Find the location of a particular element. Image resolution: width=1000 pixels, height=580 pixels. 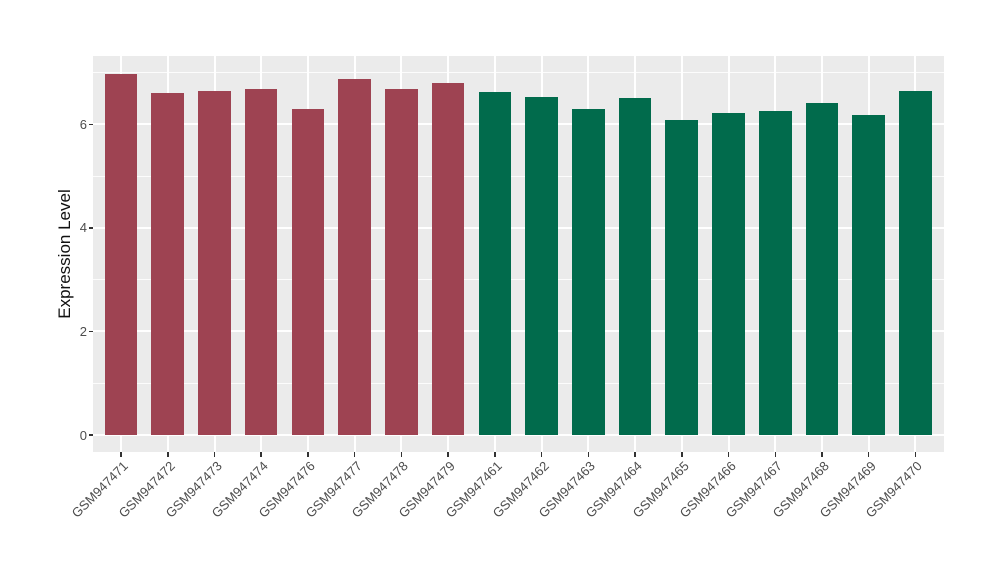

bar-gsm947467 is located at coordinates (775, 273).